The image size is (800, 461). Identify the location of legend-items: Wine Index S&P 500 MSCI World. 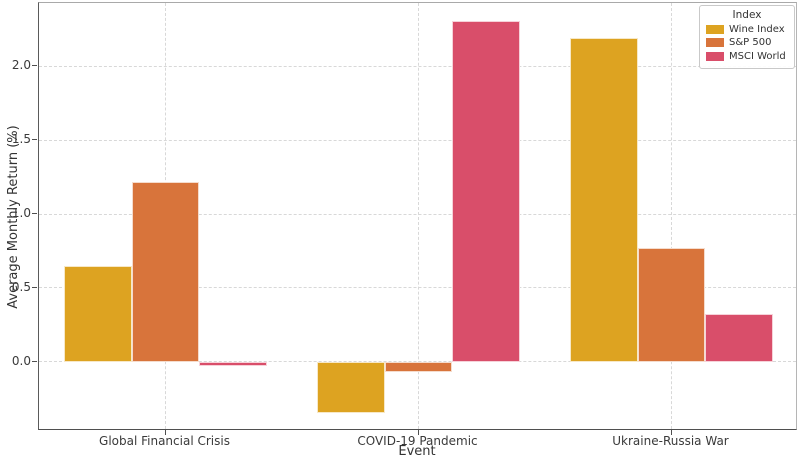
(747, 43).